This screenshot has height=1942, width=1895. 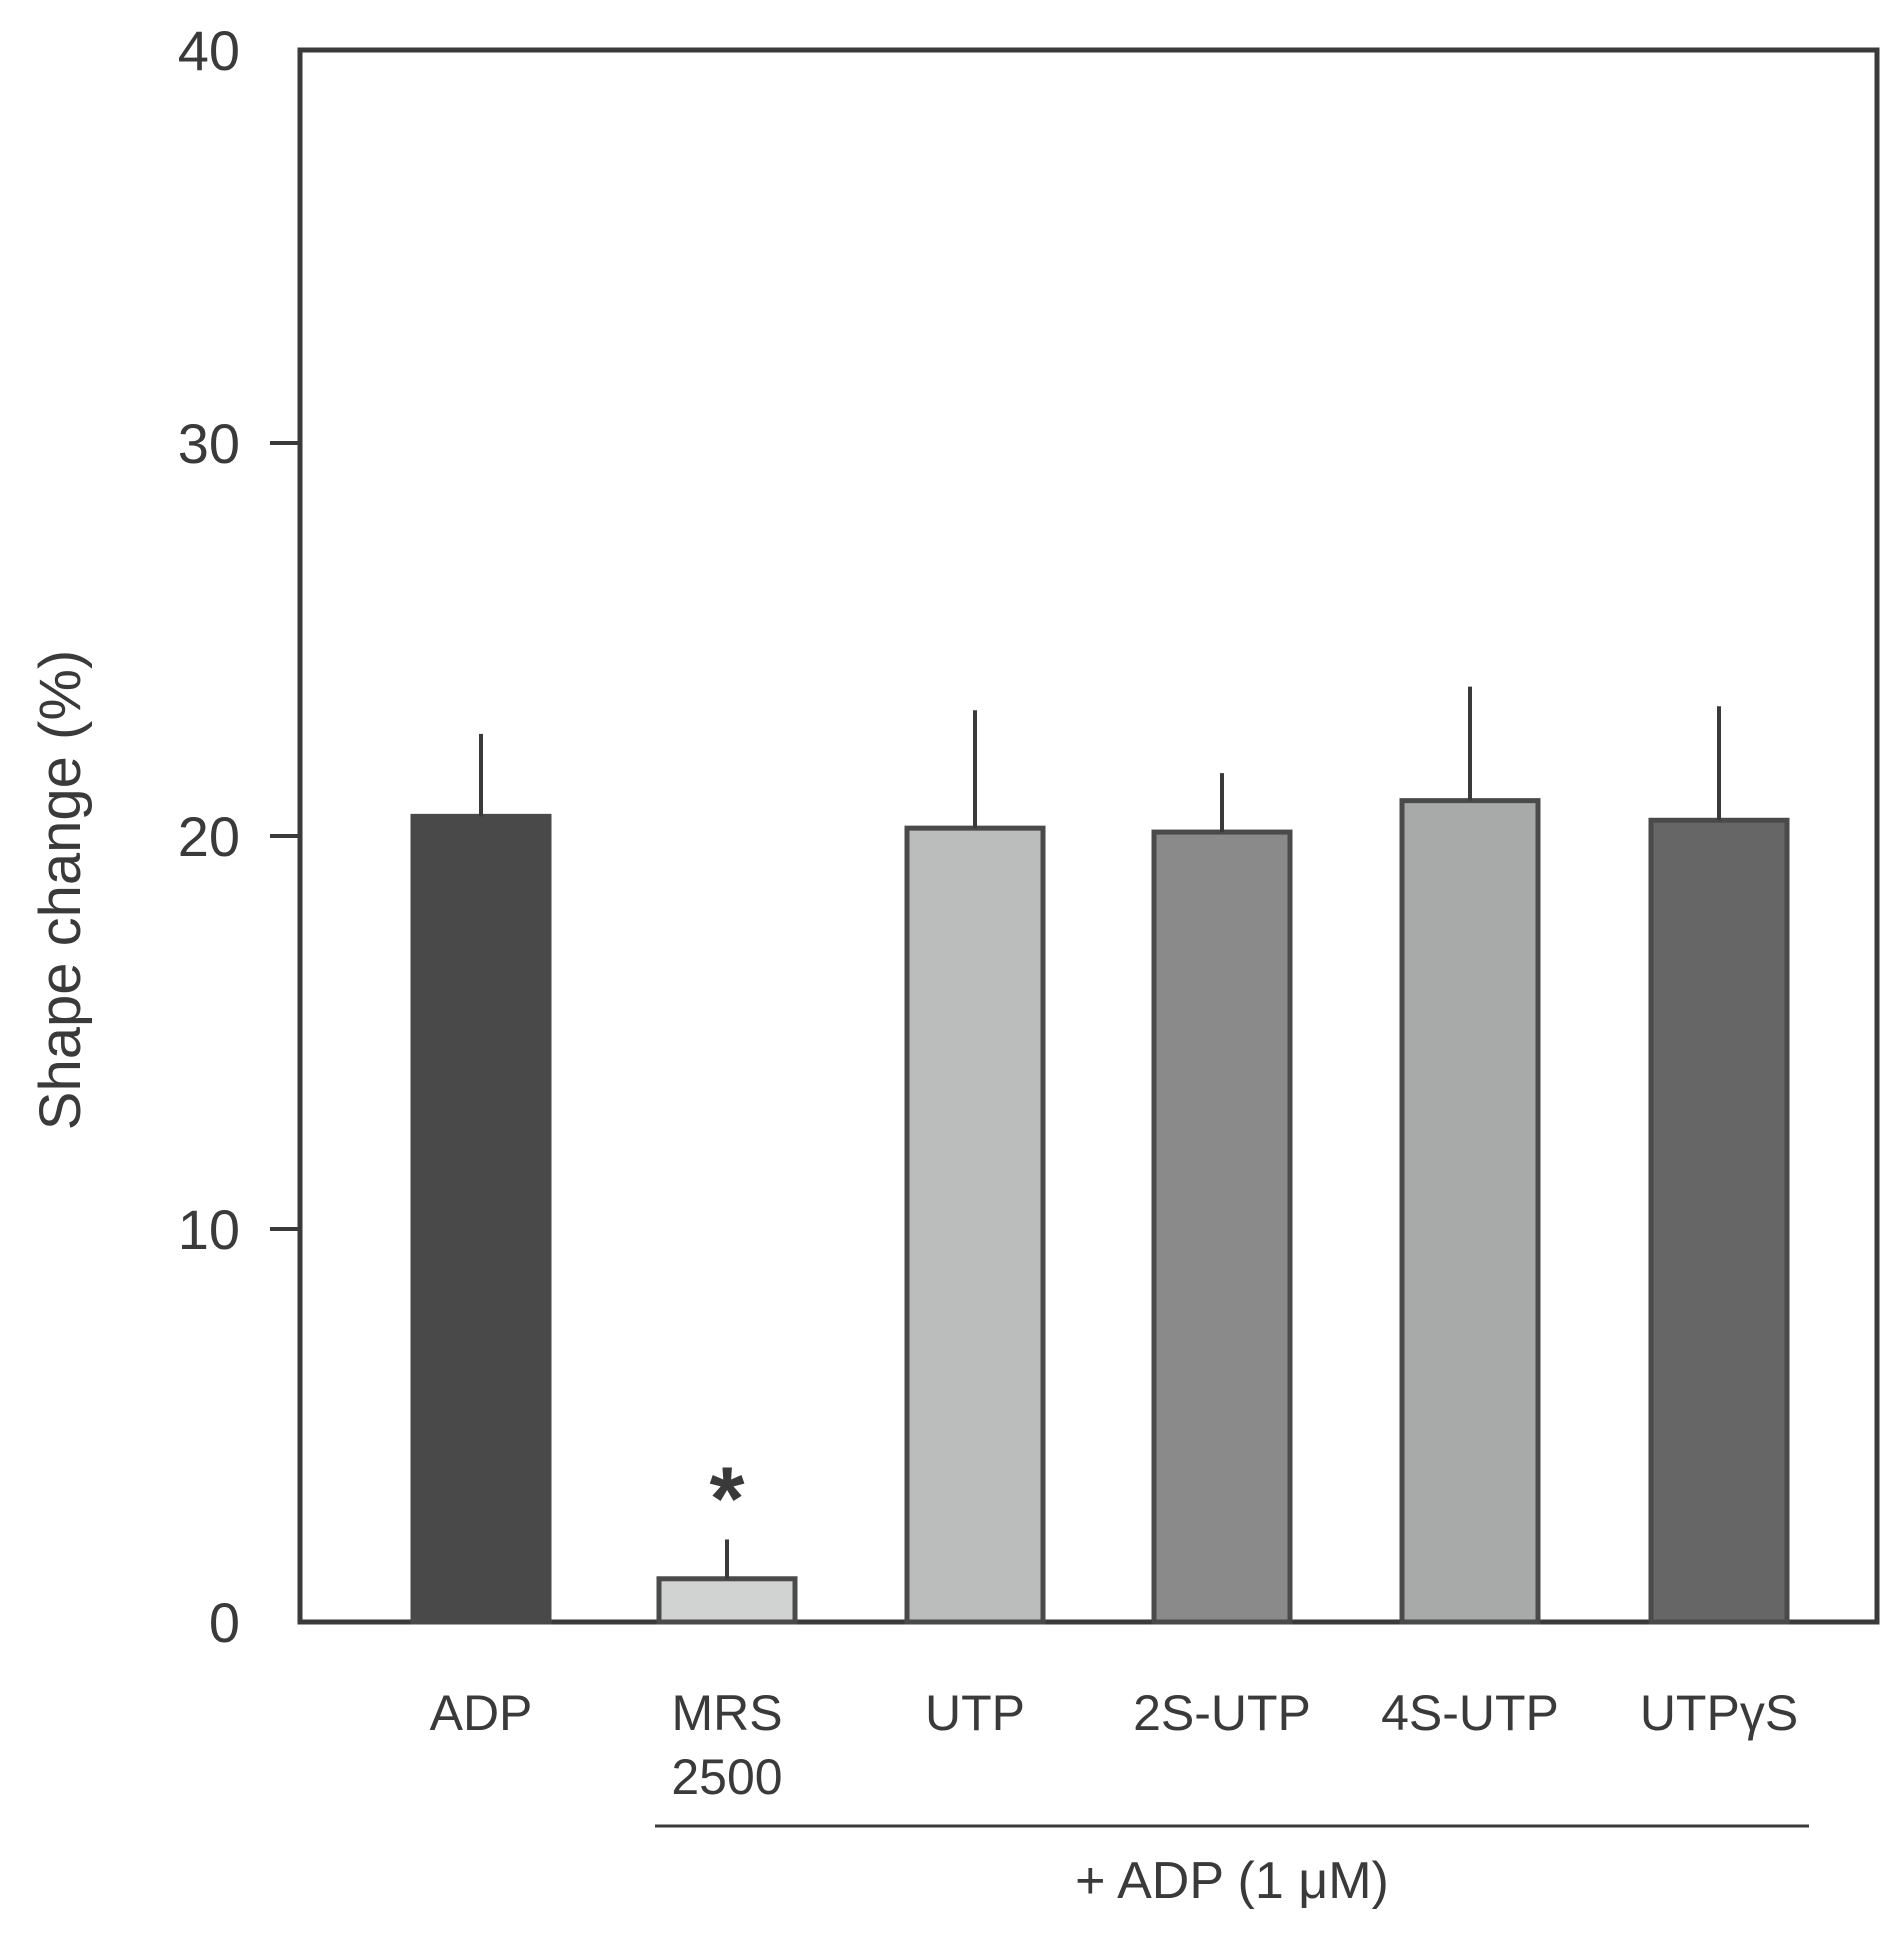 I want to click on x-tick-label-line: MRS, so click(x=726, y=1713).